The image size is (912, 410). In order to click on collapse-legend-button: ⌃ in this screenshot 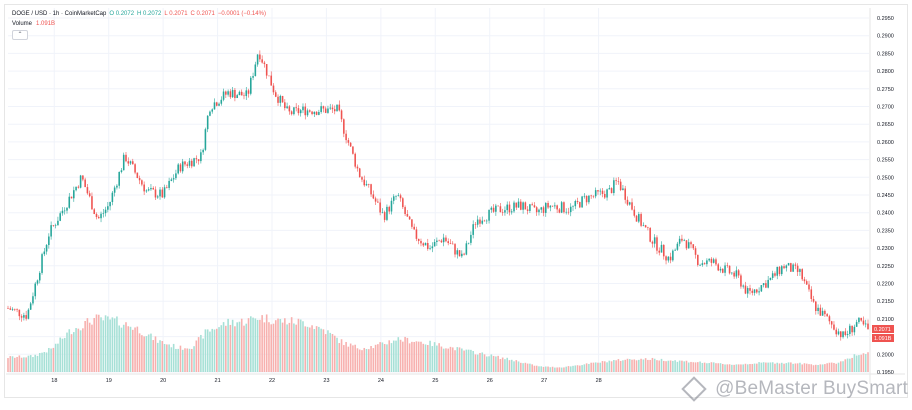, I will do `click(20, 35)`.